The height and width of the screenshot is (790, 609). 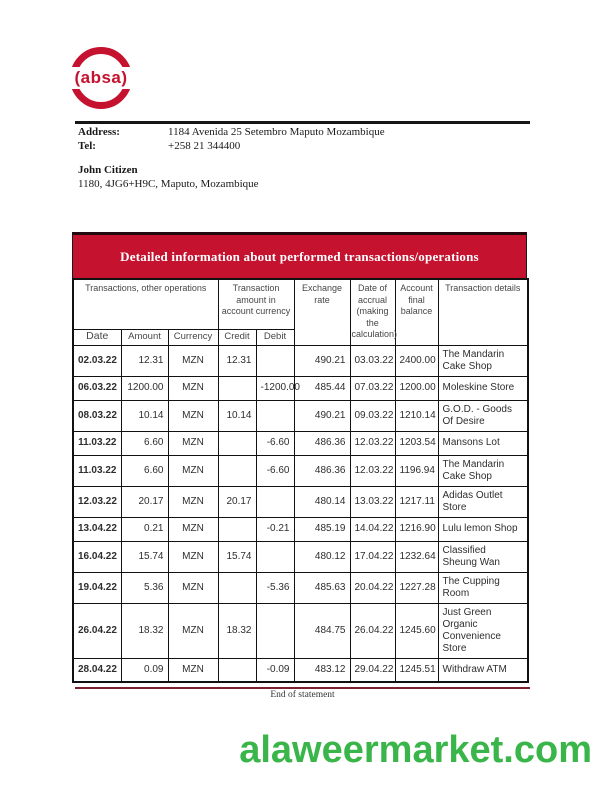 I want to click on cell-exchange-rate: 485.63, so click(x=322, y=587).